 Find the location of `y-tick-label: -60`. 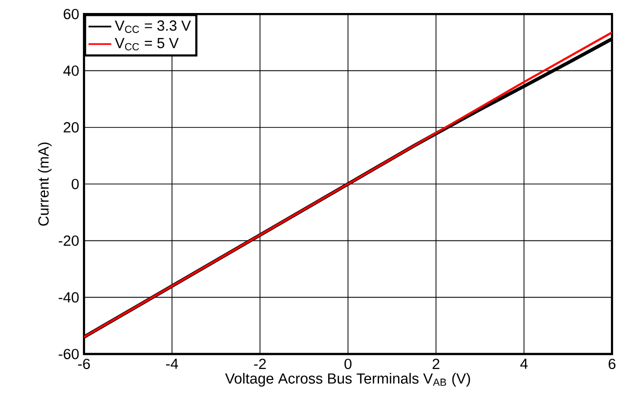

y-tick-label: -60 is located at coordinates (68, 354).